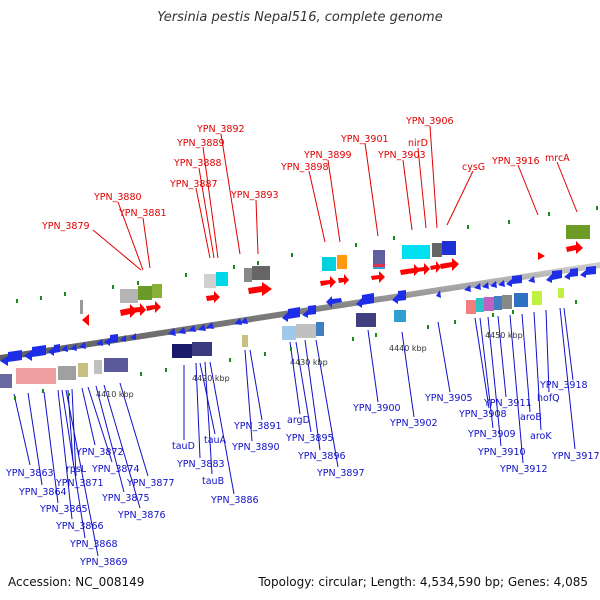  What do you see at coordinates (115, 394) in the screenshot?
I see `scale-label: 4410 kbp` at bounding box center [115, 394].